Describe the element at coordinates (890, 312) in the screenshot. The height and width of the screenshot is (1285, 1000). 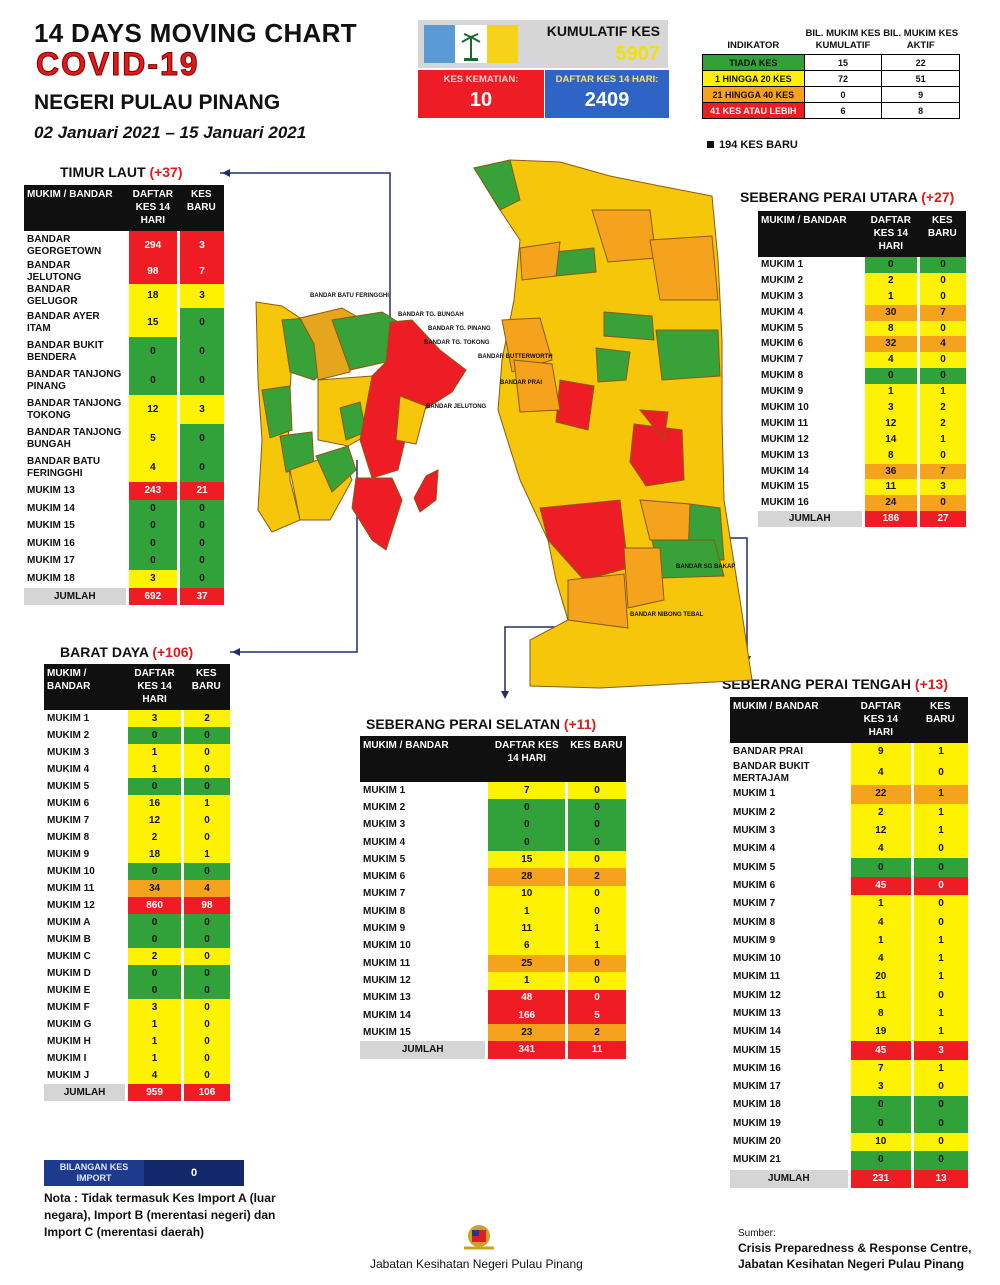
I see `daftar-cell: 30` at that location.